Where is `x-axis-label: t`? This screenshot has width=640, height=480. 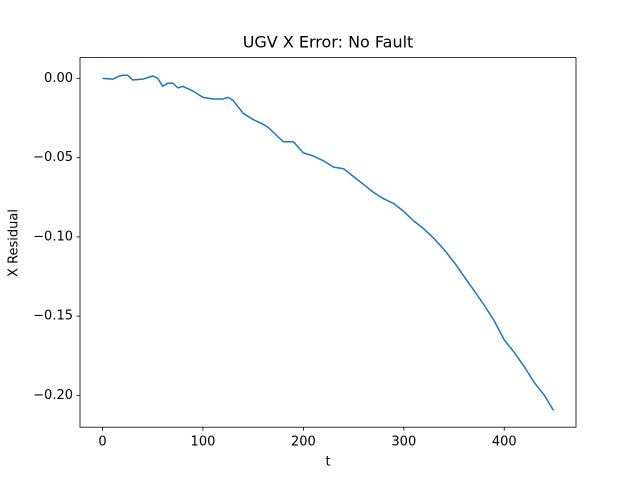
x-axis-label: t is located at coordinates (327, 462).